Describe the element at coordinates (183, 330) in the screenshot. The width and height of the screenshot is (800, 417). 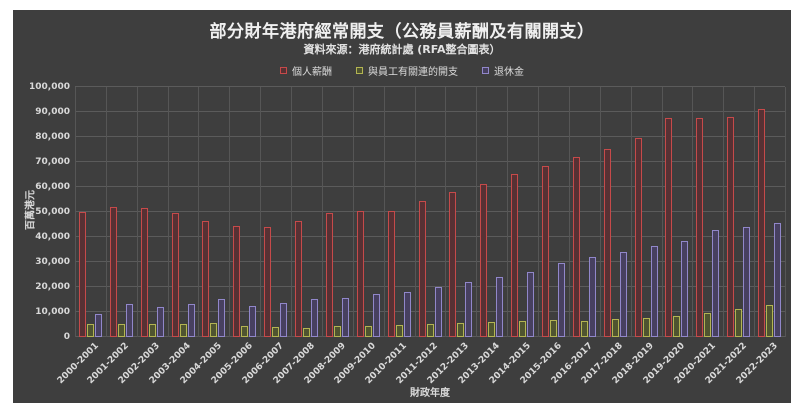
I see `bar-series2-2003-2004` at that location.